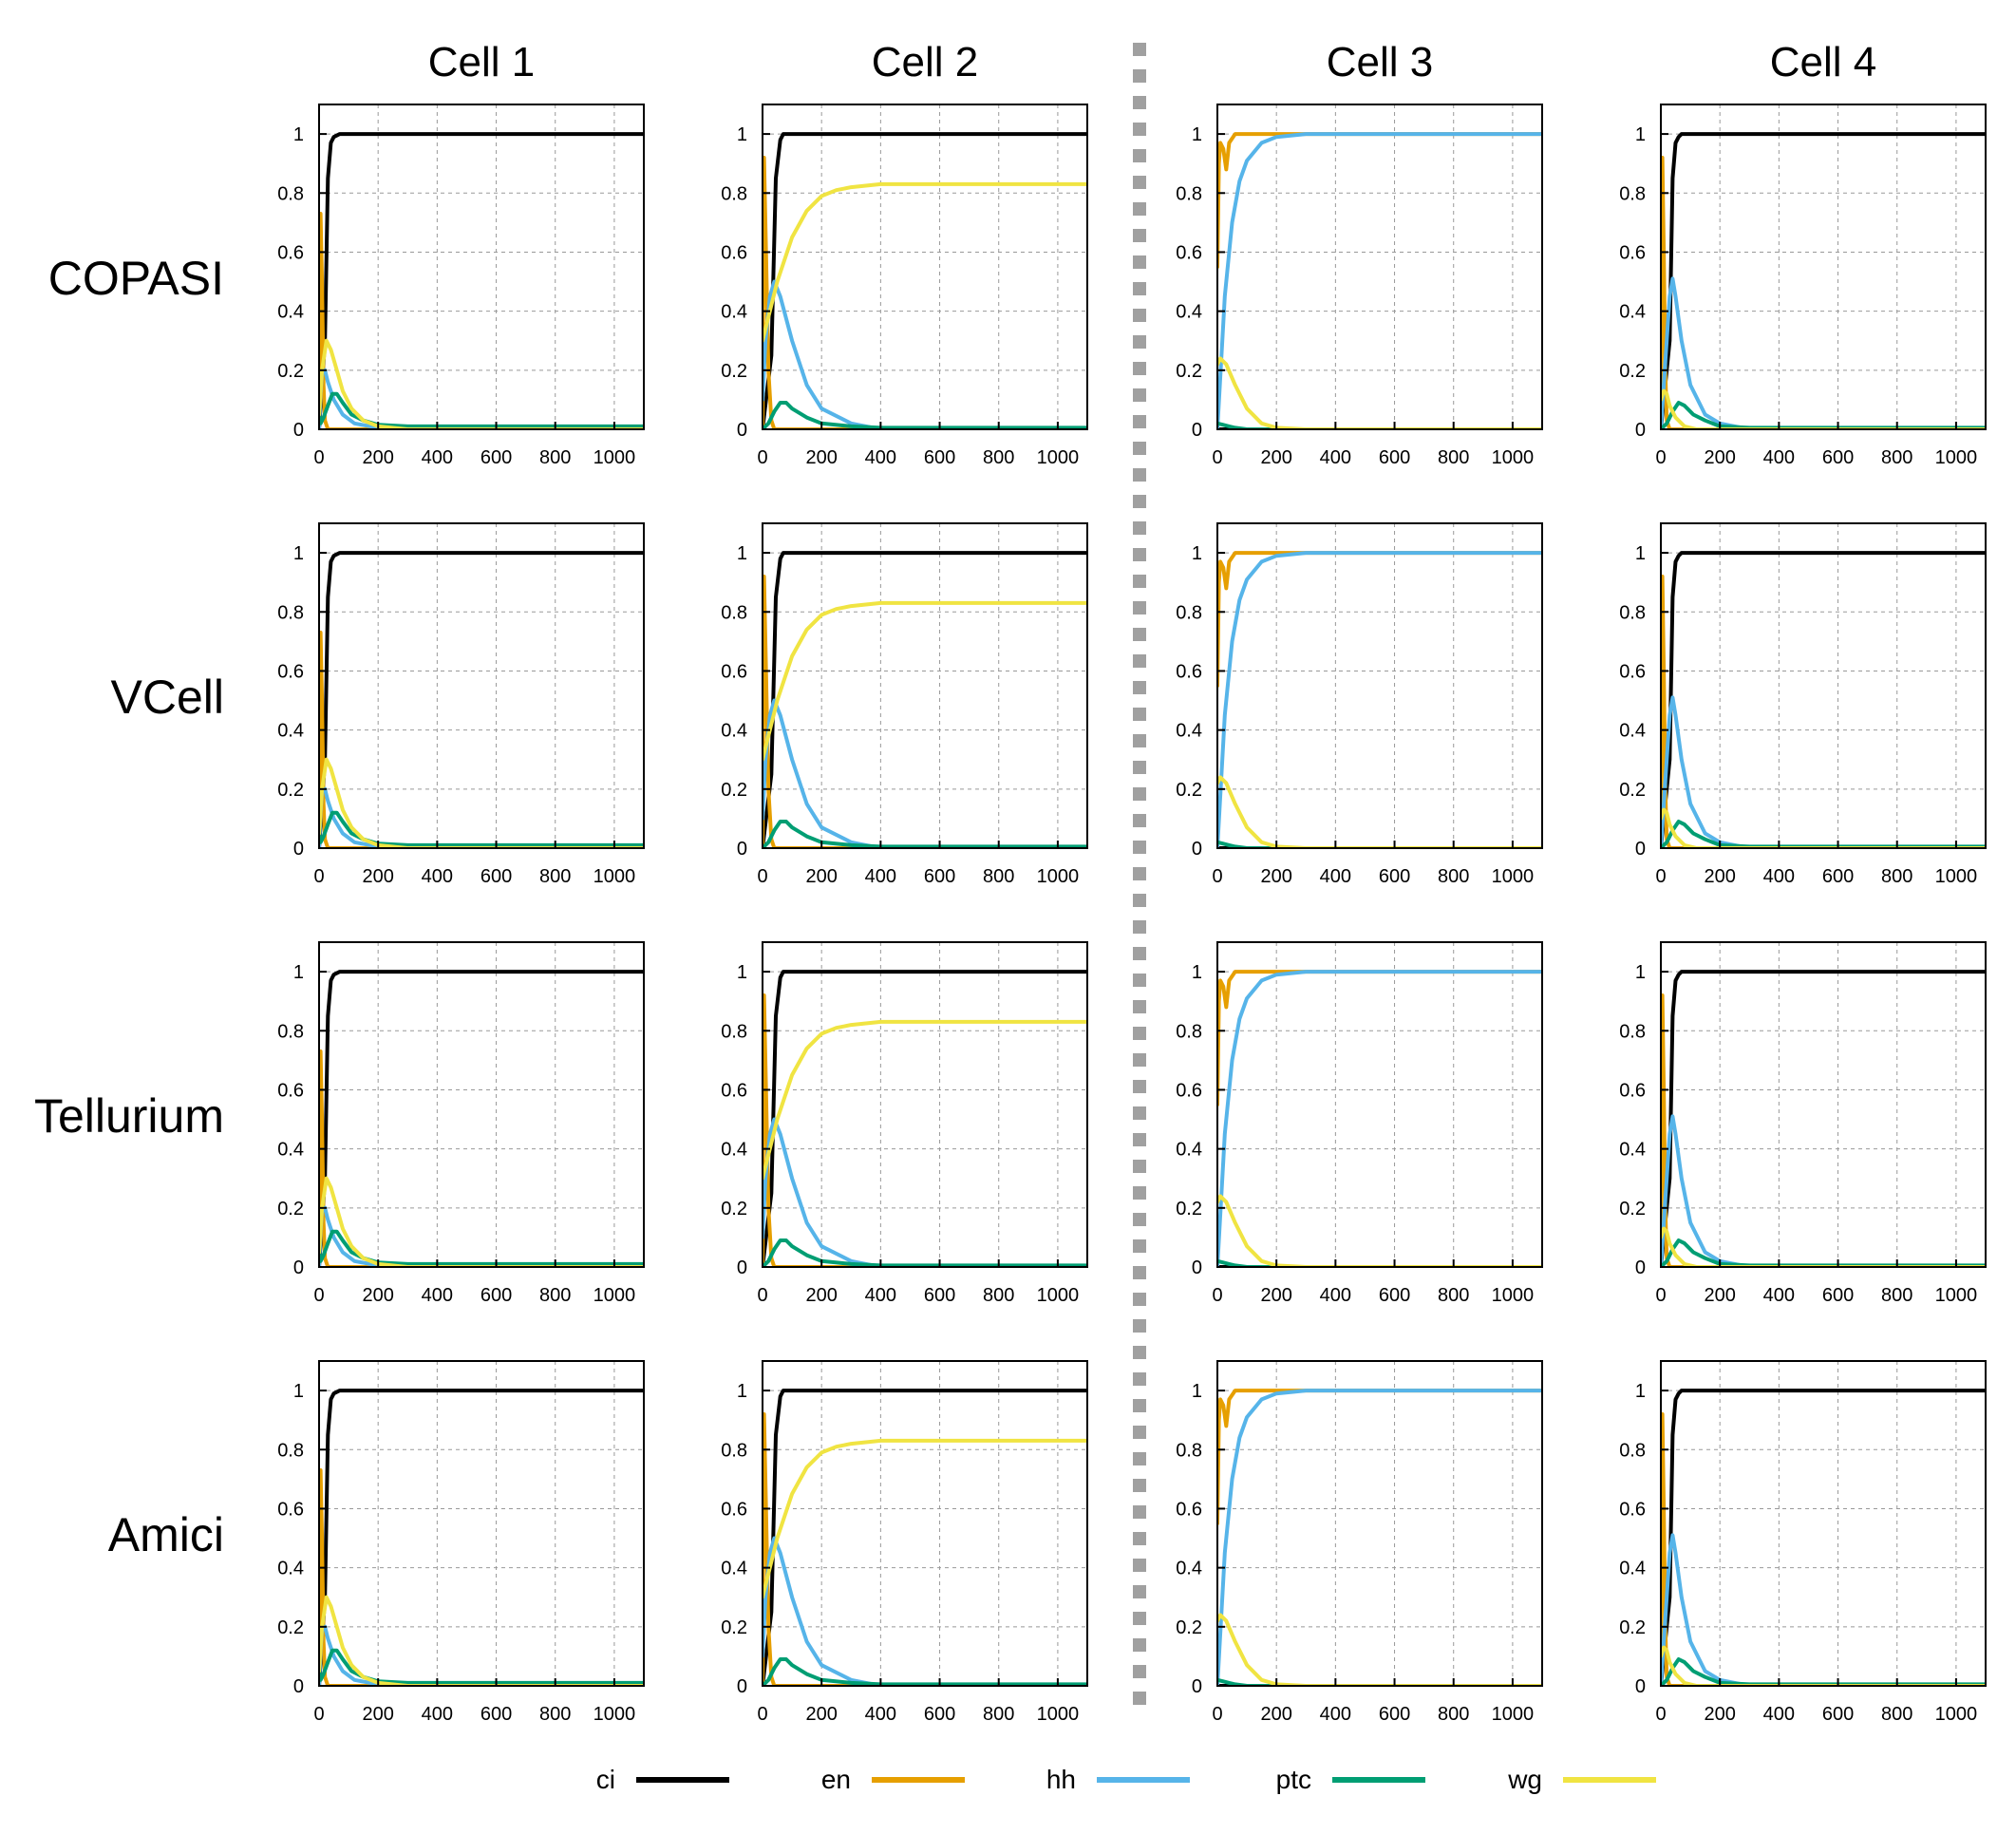 The image size is (2016, 1834). Describe the element at coordinates (836, 1779) in the screenshot. I see `legend-label: en` at that location.